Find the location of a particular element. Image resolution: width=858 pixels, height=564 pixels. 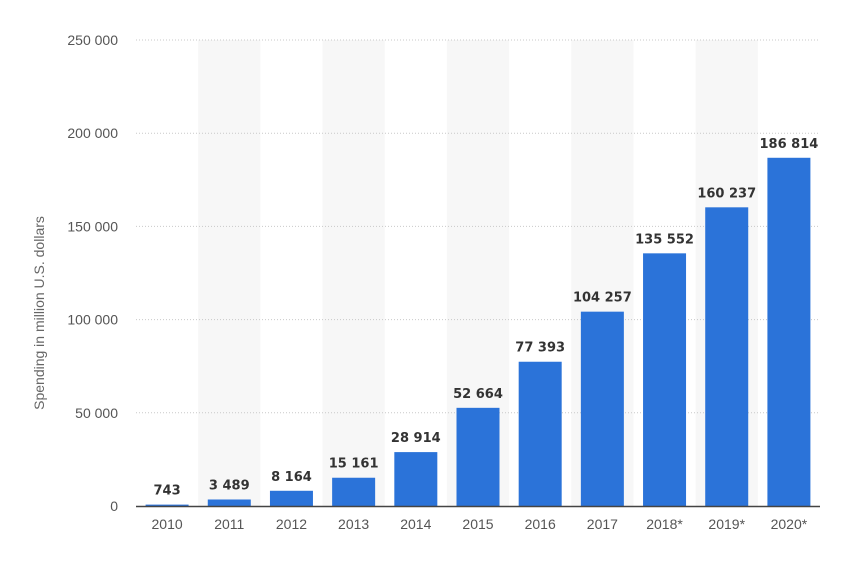

x-tick-label: 2014 is located at coordinates (415, 524).